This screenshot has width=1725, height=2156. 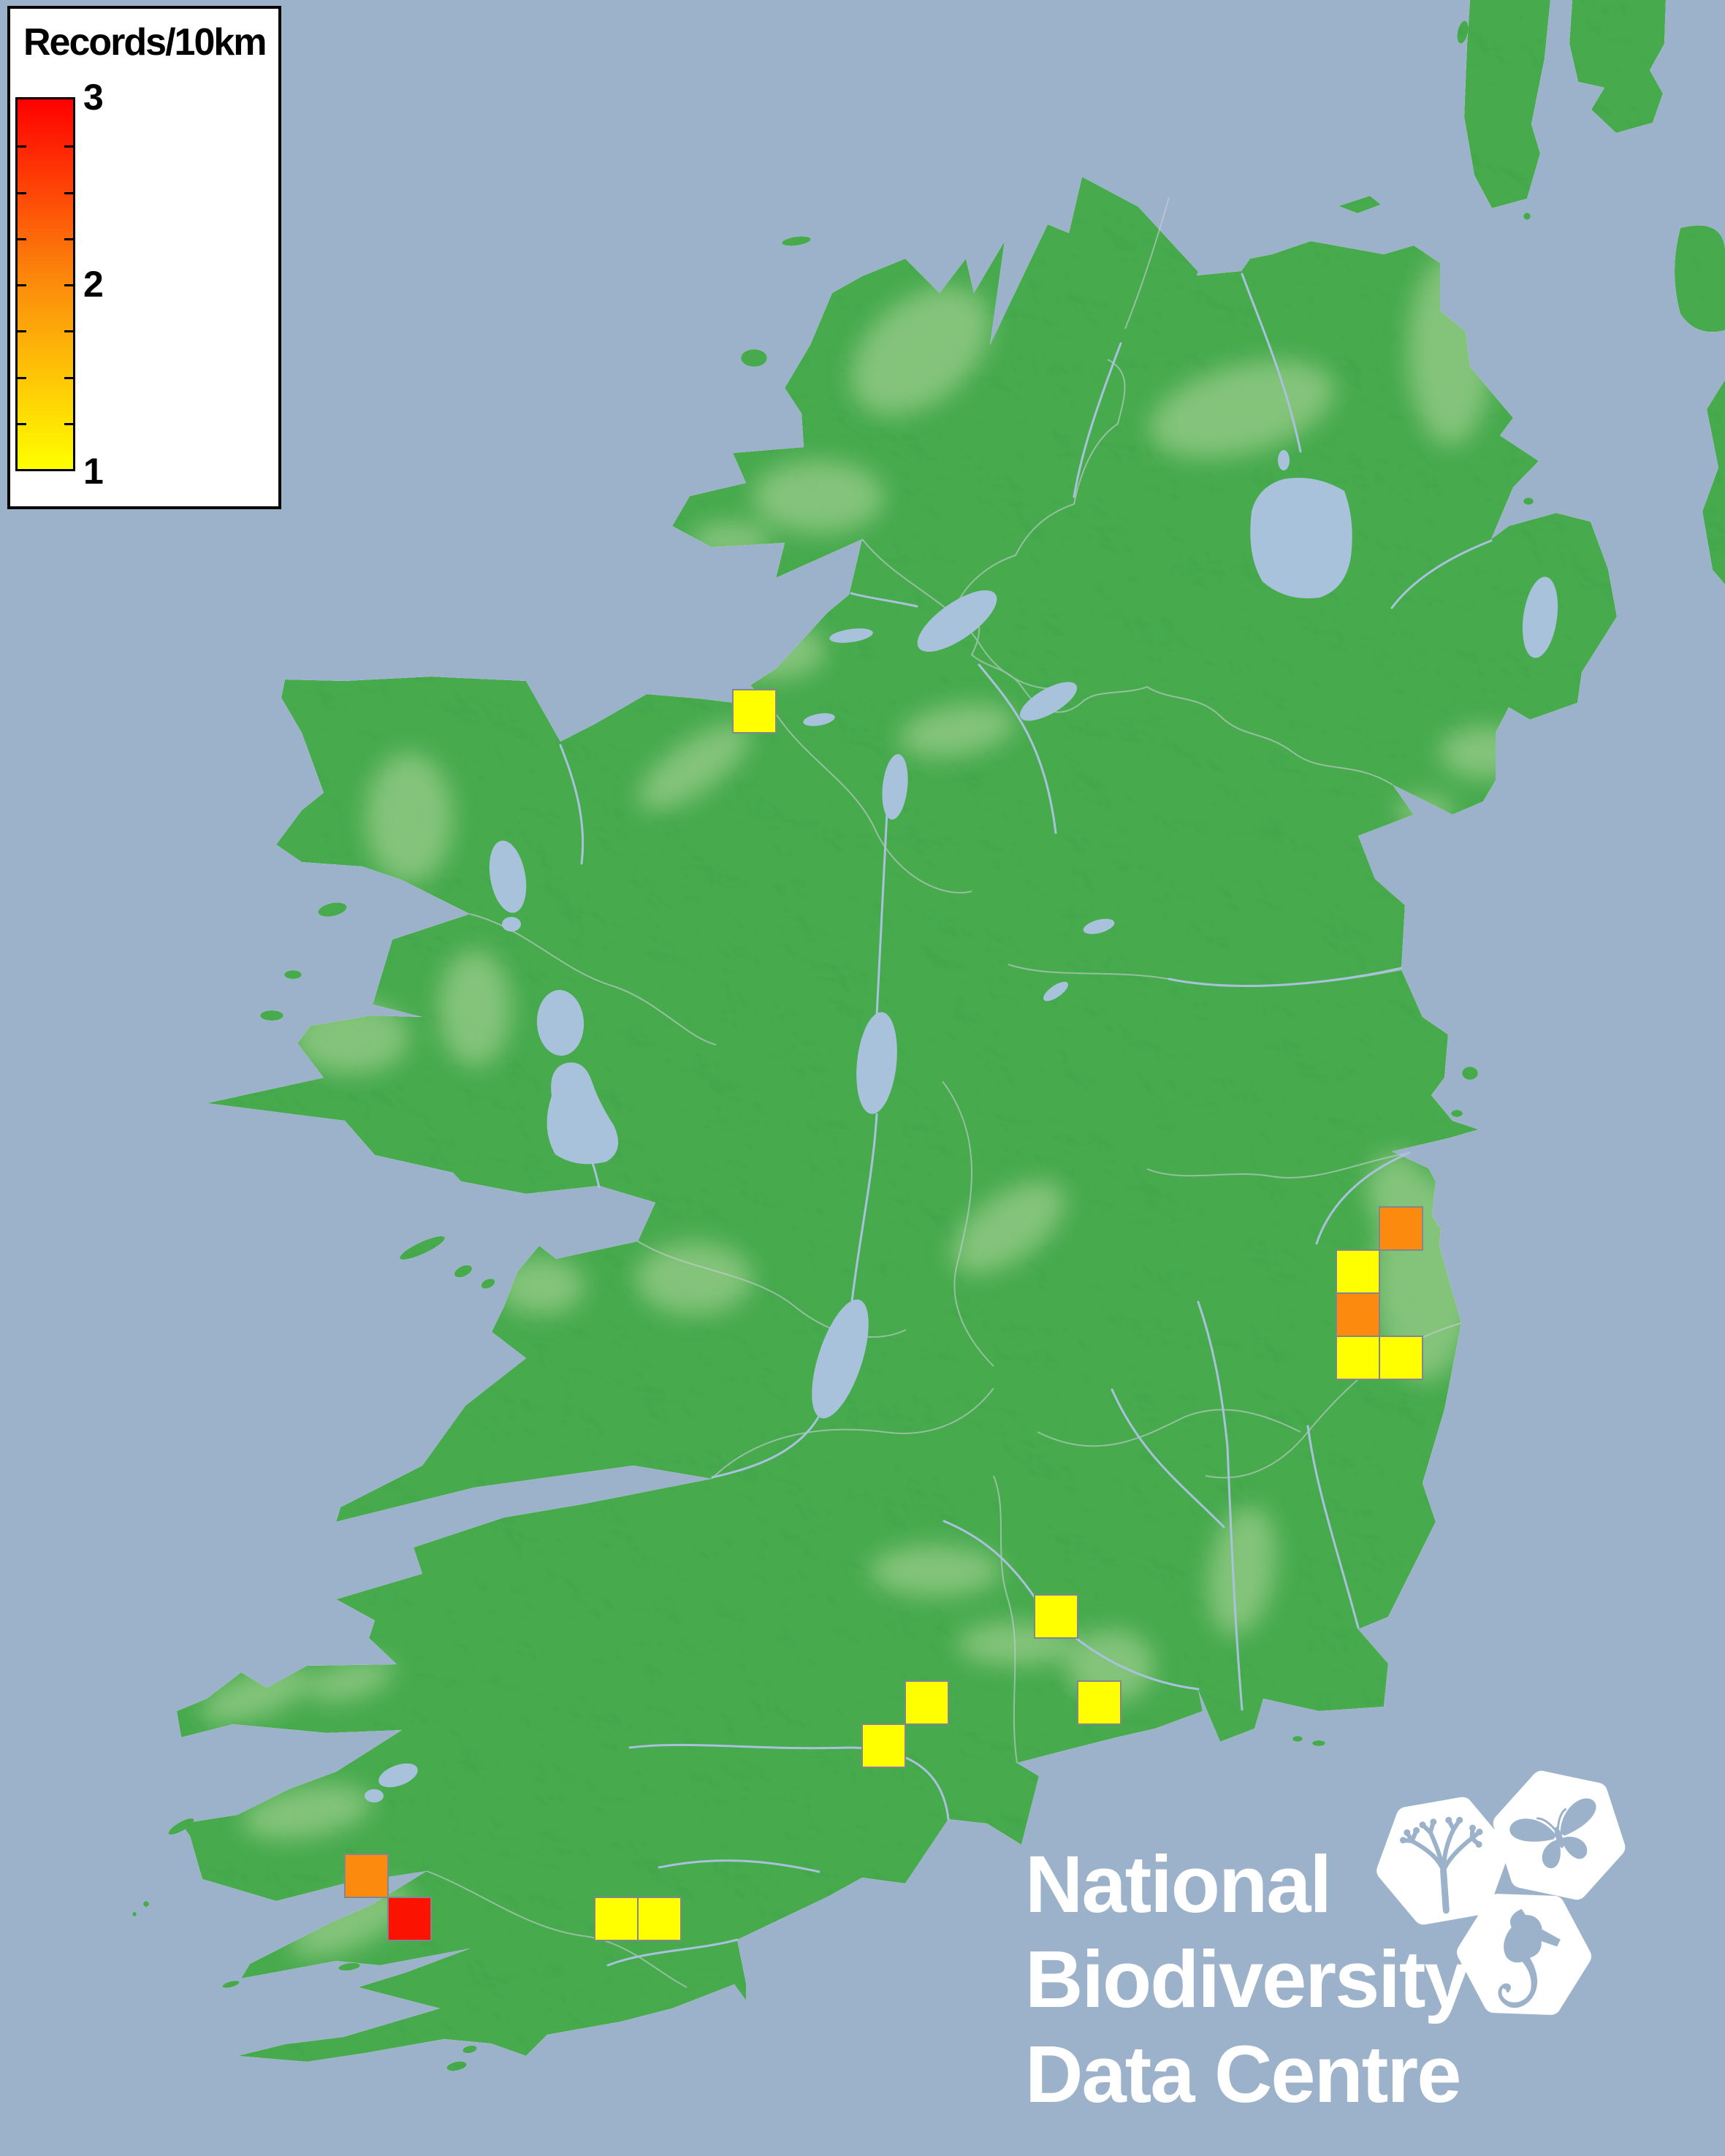 I want to click on river-bann, so click(x=1271, y=363).